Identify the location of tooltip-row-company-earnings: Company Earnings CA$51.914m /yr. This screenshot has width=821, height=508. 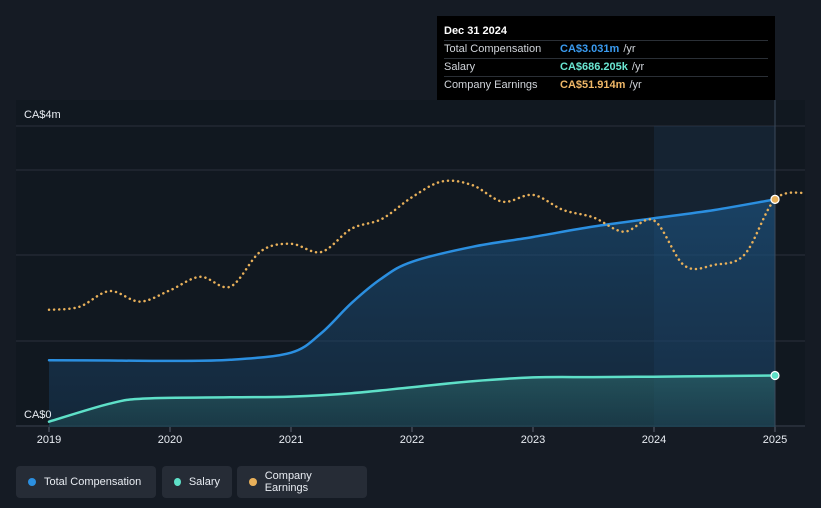
(606, 85).